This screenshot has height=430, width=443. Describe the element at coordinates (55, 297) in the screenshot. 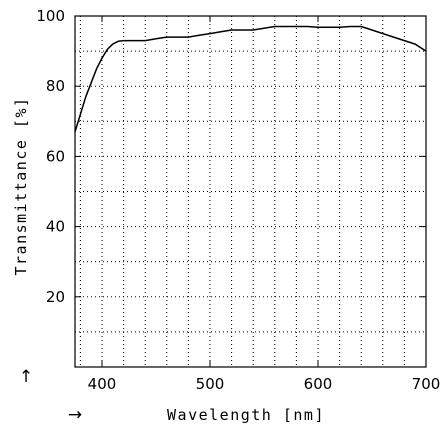

I see `y-tick-label: 20` at that location.